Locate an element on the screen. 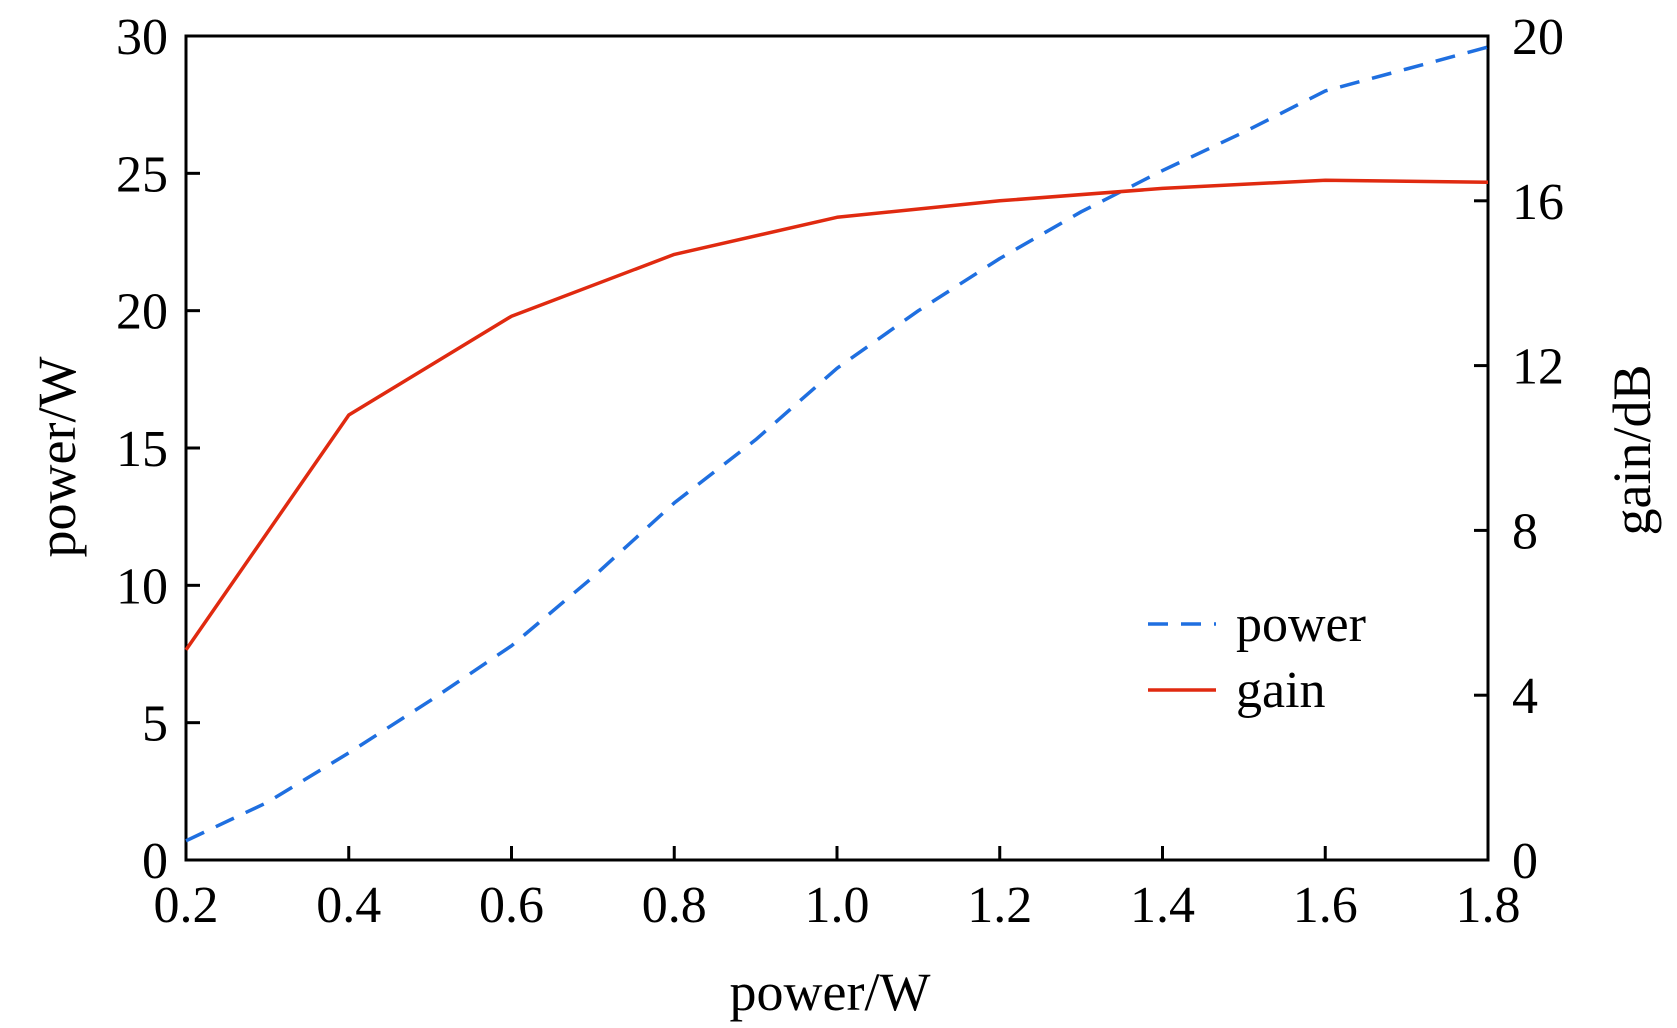 The height and width of the screenshot is (1028, 1677). y-left-tick-label: 10 is located at coordinates (142, 586).